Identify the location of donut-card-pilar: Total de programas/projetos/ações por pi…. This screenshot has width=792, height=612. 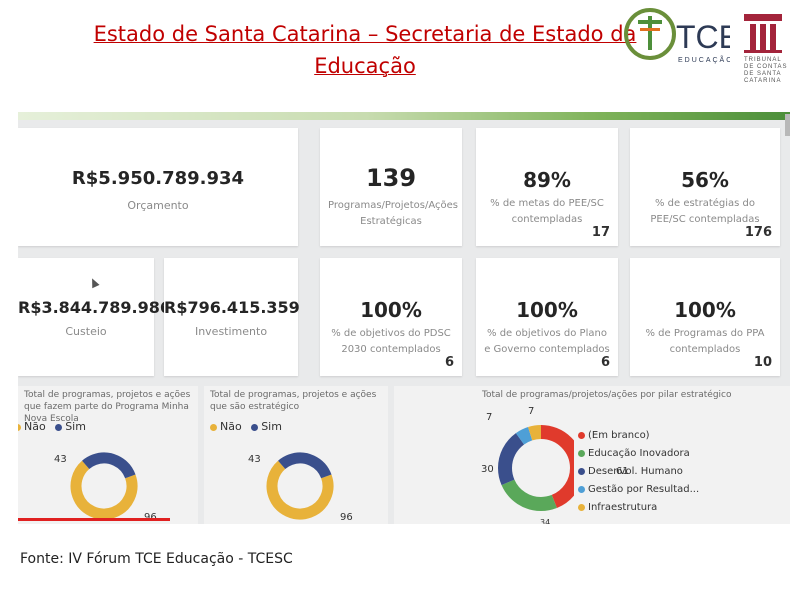
(592, 455).